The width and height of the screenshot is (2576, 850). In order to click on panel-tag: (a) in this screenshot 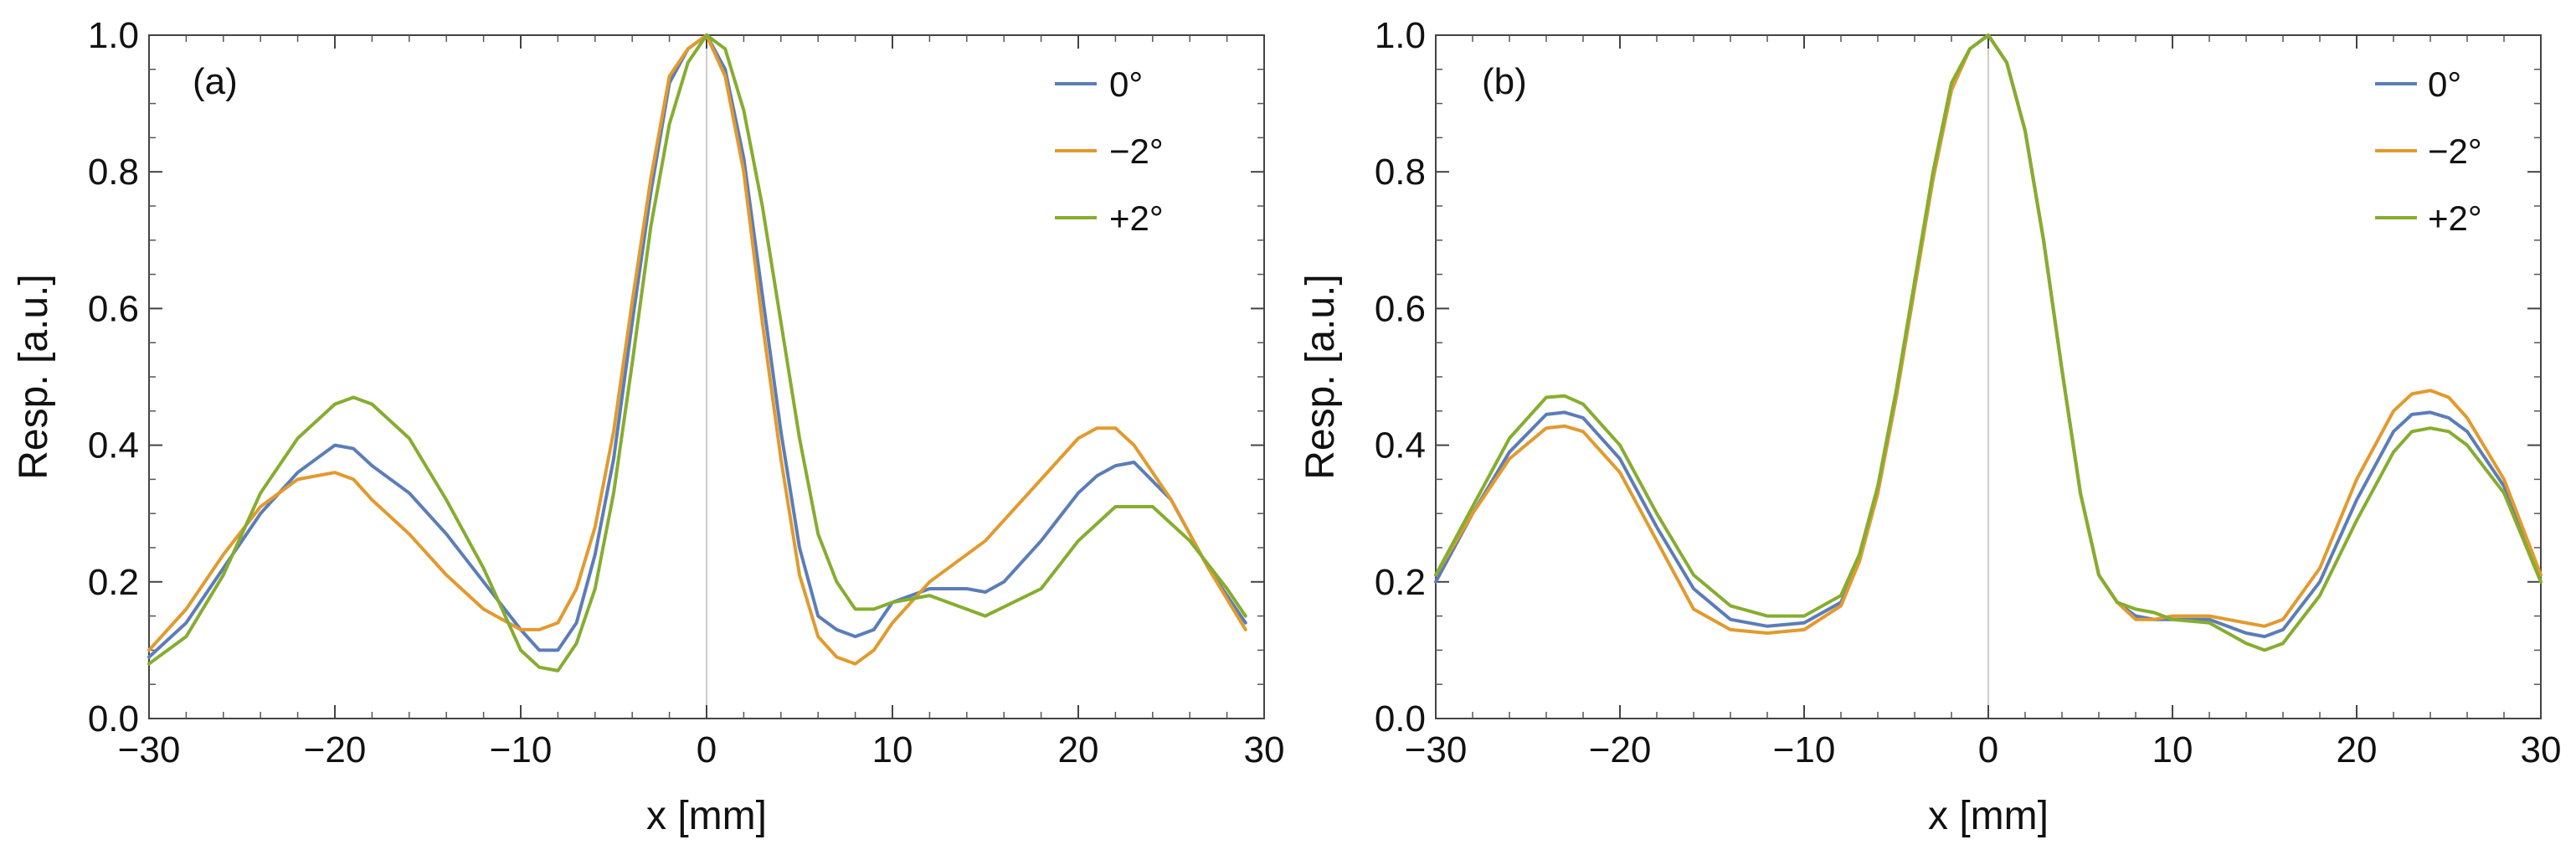, I will do `click(215, 81)`.